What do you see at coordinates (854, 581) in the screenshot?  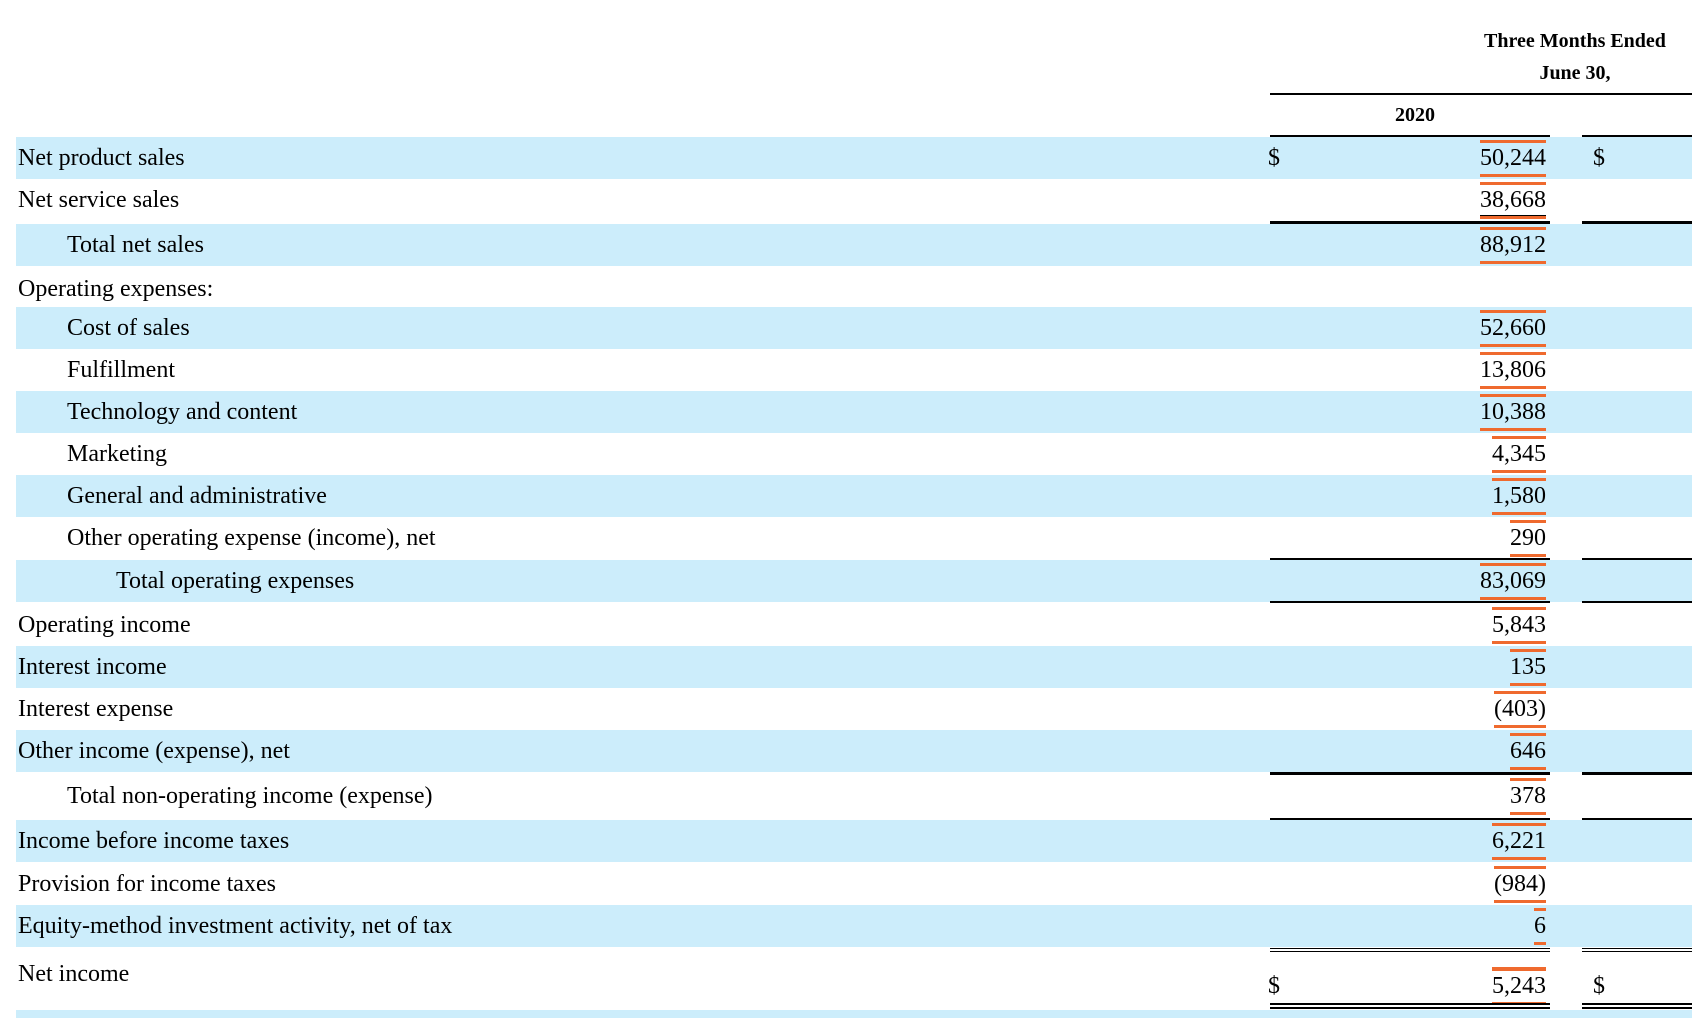 I see `row-total-operating-expenses: Total operating expenses 83,069` at bounding box center [854, 581].